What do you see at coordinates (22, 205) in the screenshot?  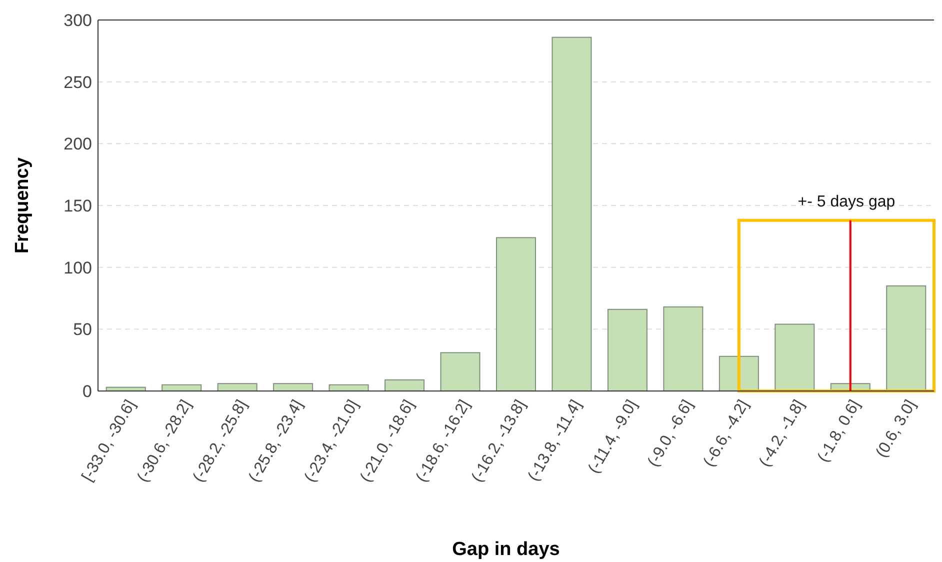 I see `y-axis-title: Frequency` at bounding box center [22, 205].